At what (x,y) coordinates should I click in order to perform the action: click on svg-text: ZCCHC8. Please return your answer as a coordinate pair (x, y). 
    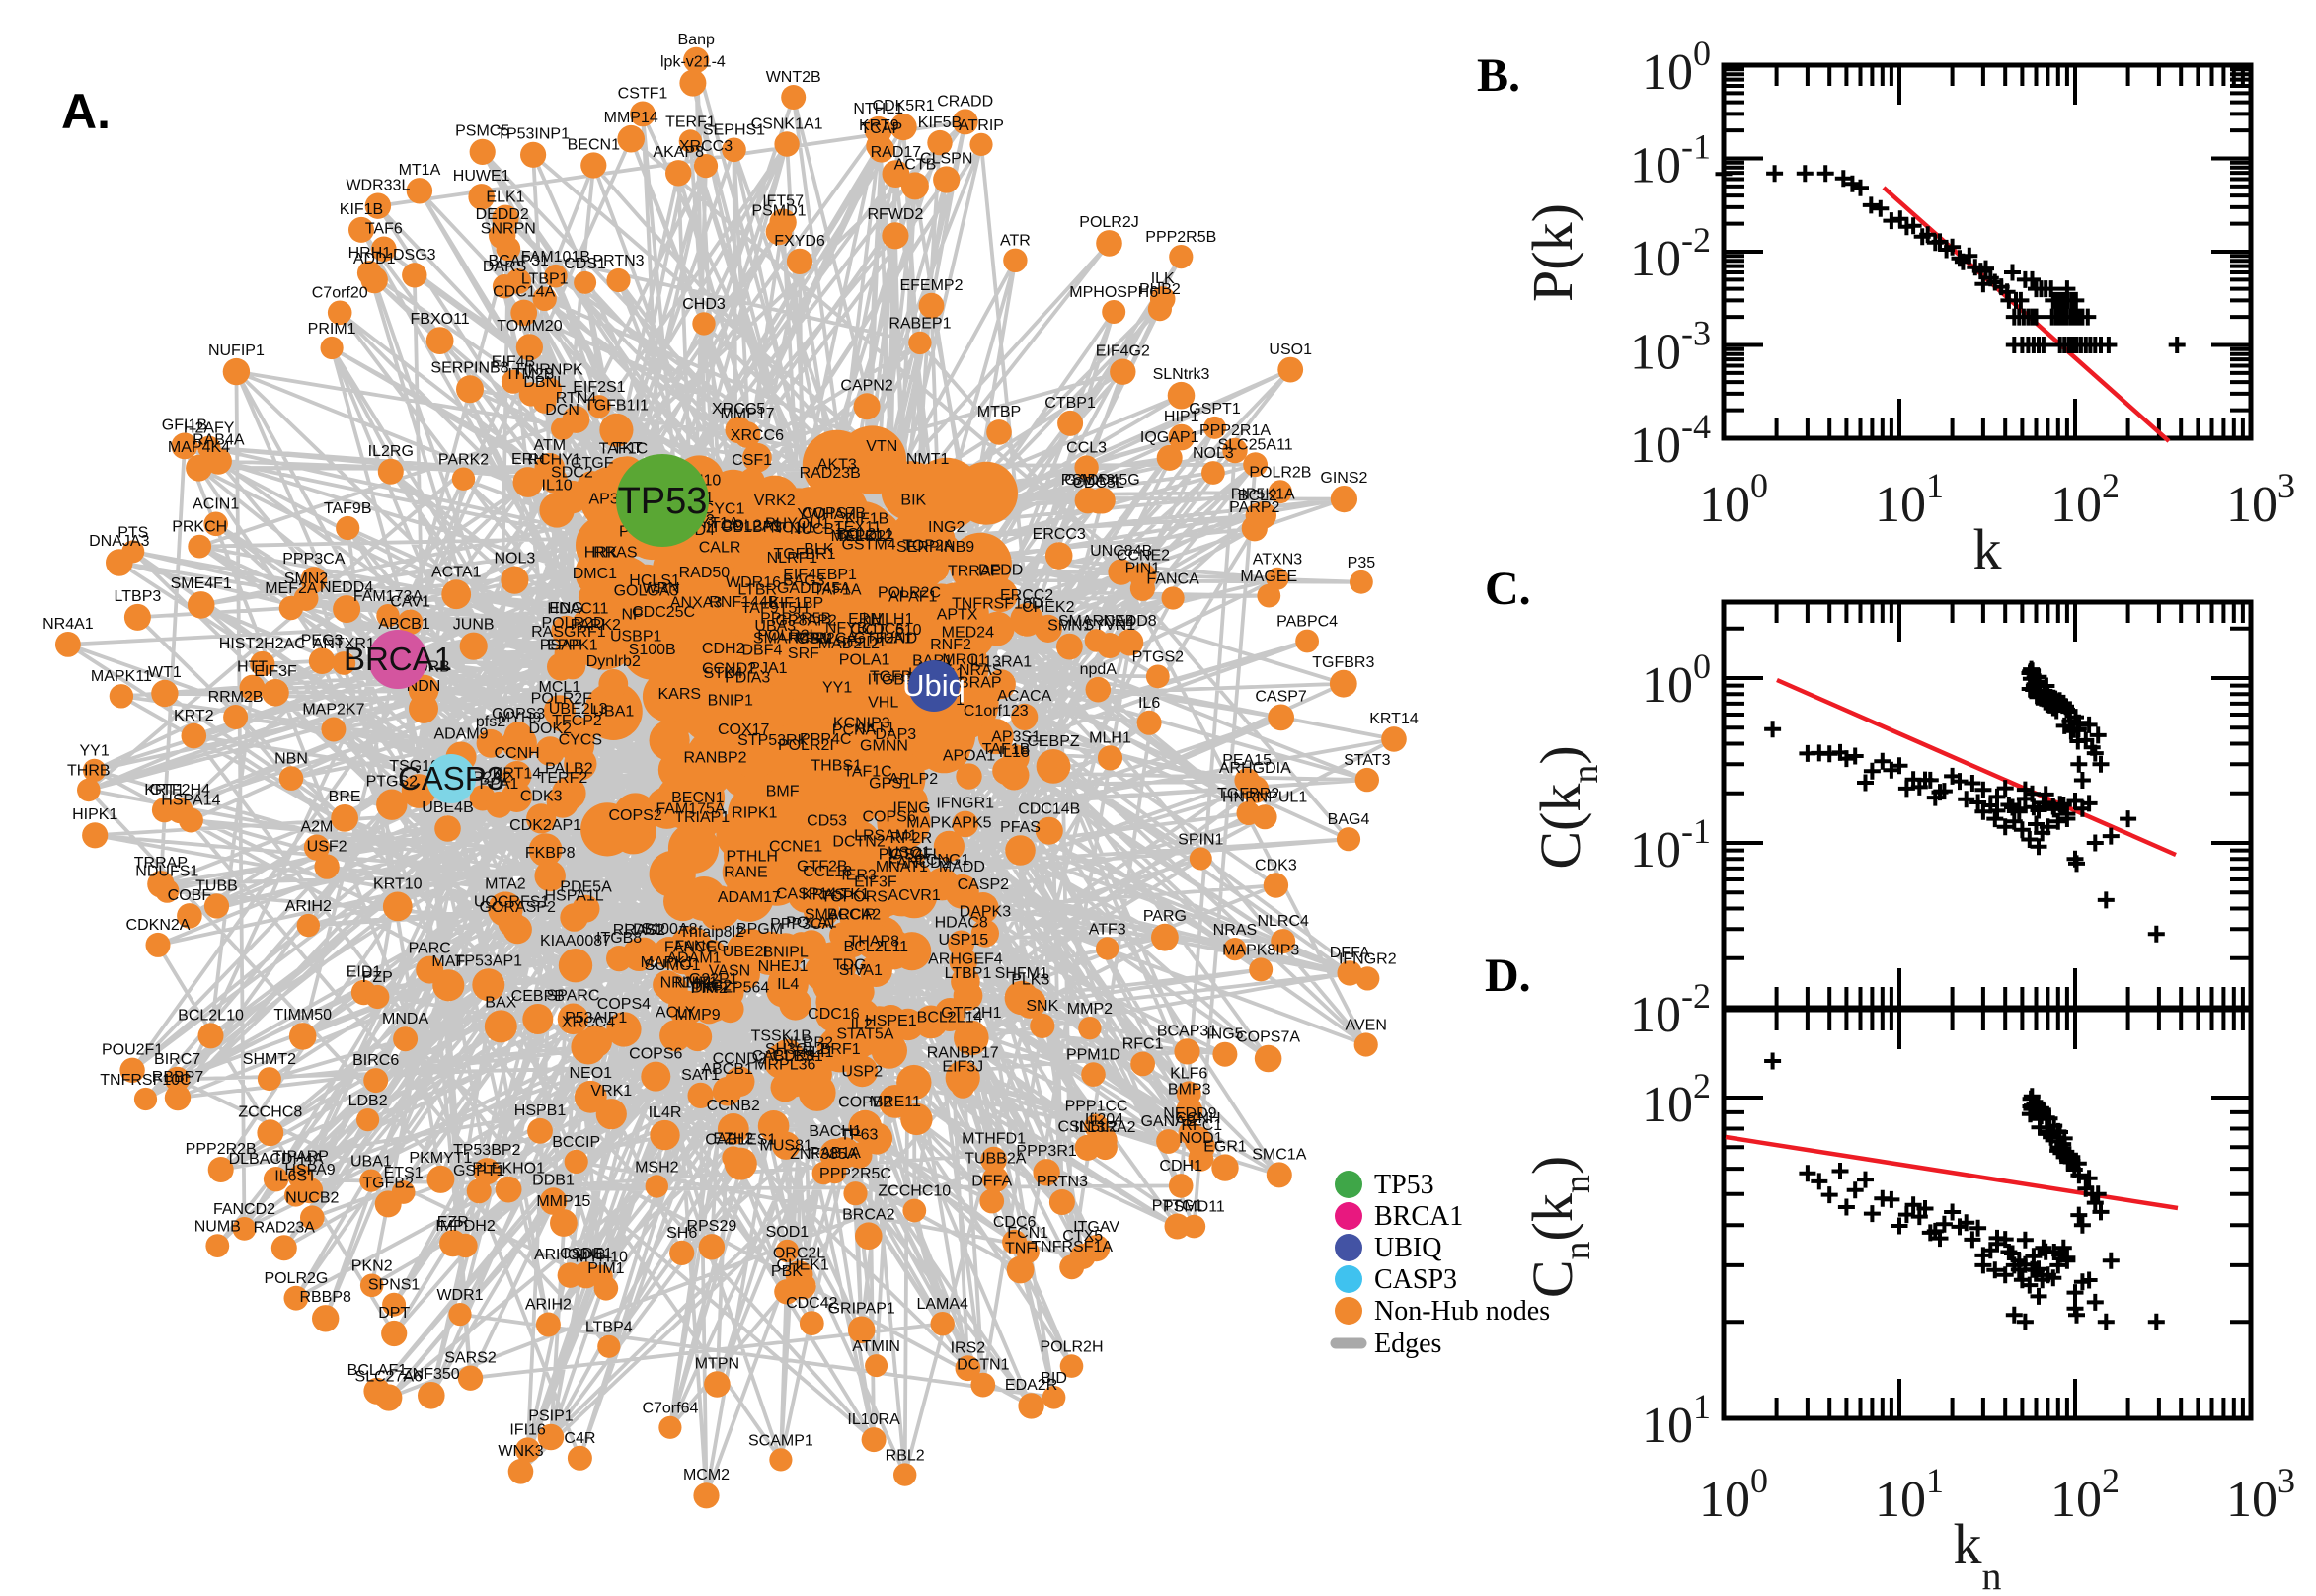
    Looking at the image, I should click on (270, 1111).